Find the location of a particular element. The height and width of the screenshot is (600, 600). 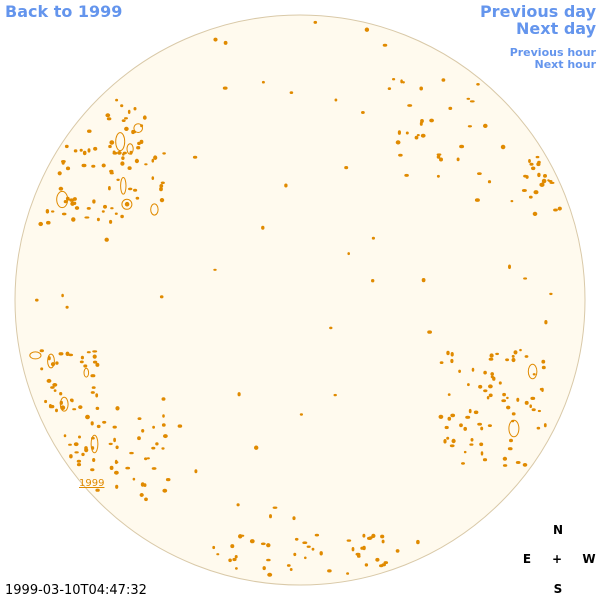

next-hour-link: Next hour is located at coordinates (566, 64).